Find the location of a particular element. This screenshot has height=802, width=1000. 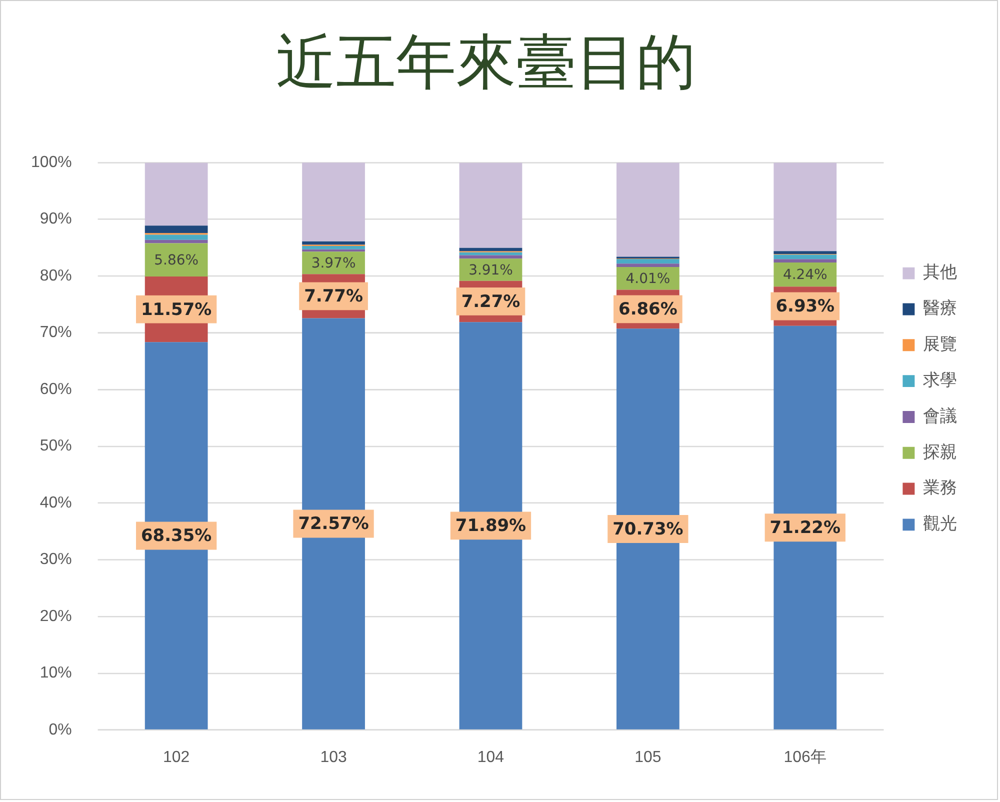

y-tick-label: 90% is located at coordinates (56, 219).